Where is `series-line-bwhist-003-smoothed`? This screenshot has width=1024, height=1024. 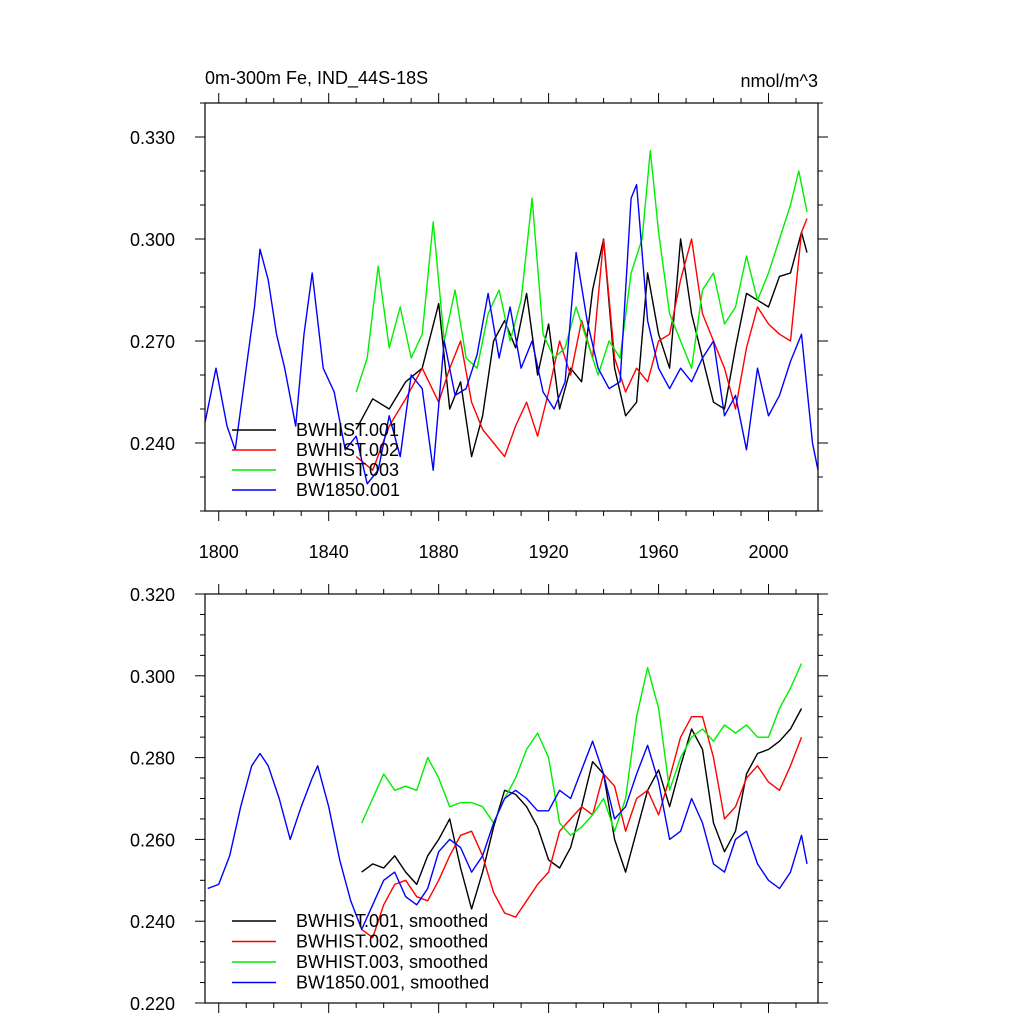 series-line-bwhist-003-smoothed is located at coordinates (582, 749).